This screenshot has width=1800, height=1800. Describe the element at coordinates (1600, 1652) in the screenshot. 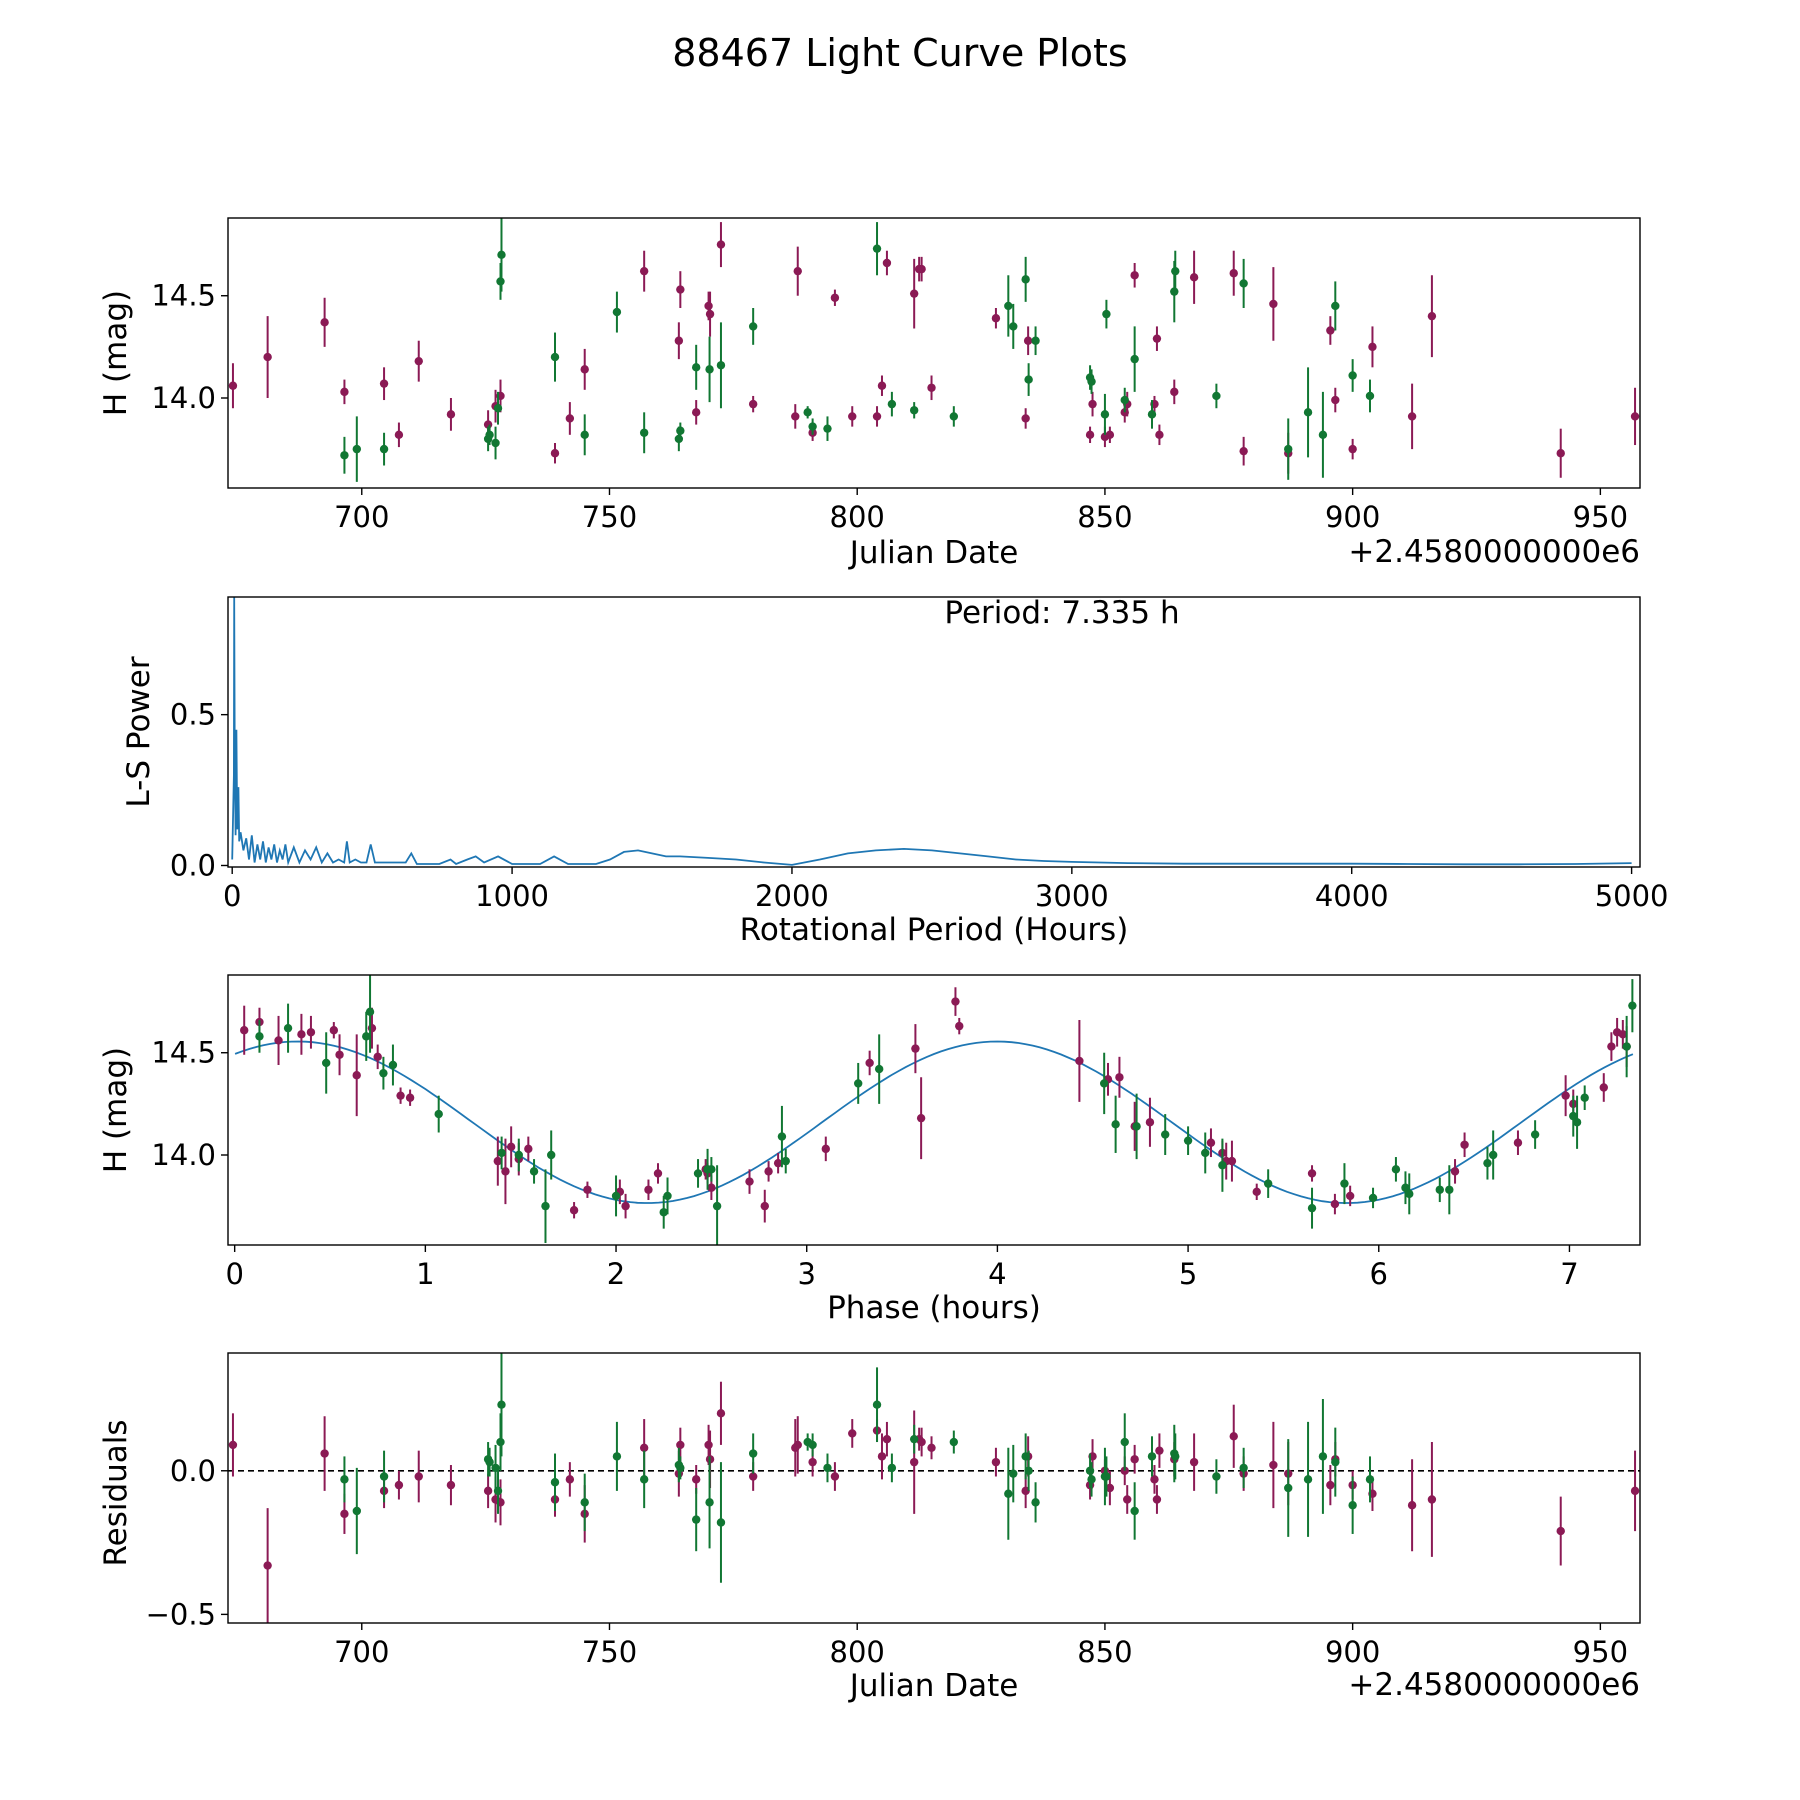

I see `residuals-xtick-label: 950` at that location.